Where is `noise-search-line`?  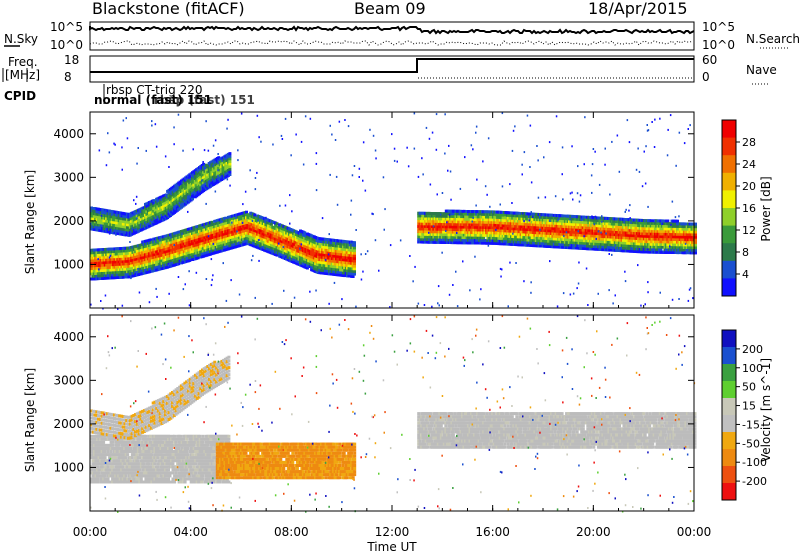
noise-search-line is located at coordinates (391, 43).